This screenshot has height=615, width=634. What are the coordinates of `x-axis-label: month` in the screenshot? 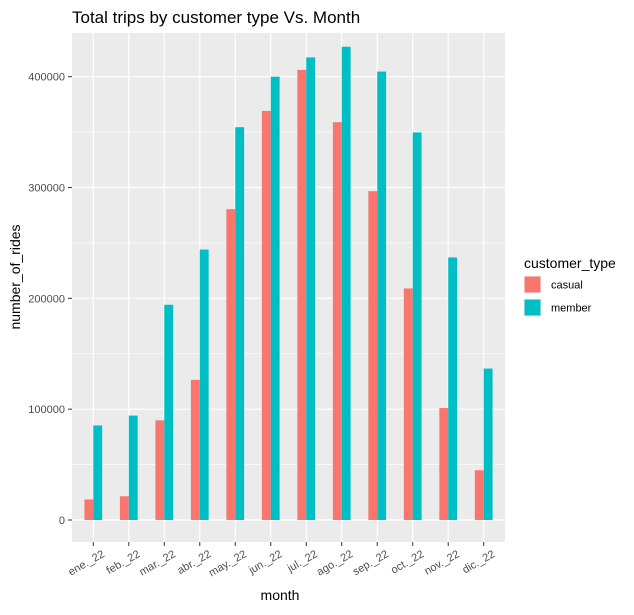 It's located at (280, 595).